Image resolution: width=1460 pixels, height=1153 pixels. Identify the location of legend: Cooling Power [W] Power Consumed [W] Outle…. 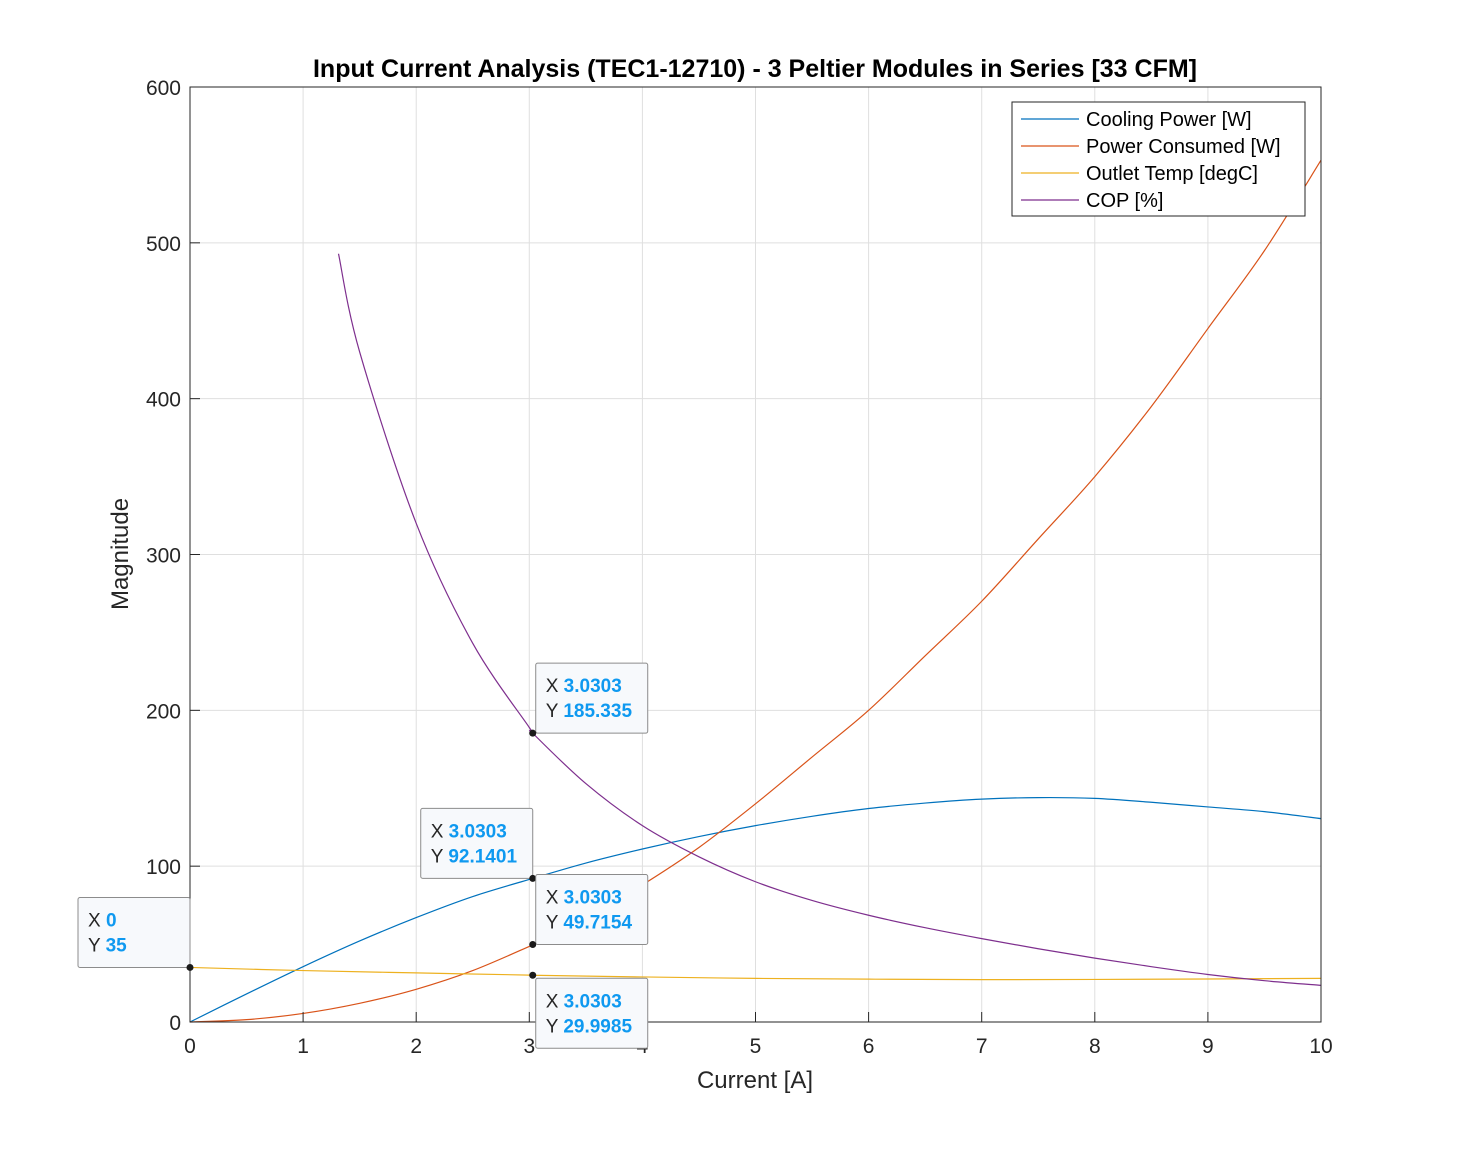
(1158, 159).